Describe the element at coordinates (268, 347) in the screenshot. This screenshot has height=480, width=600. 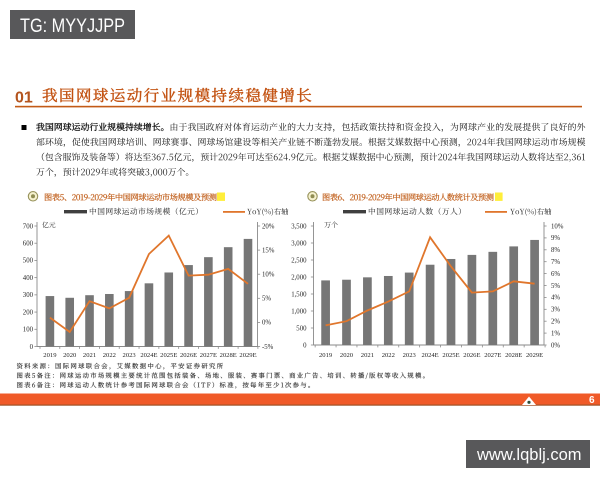
I see `svg-text: -5%` at that location.